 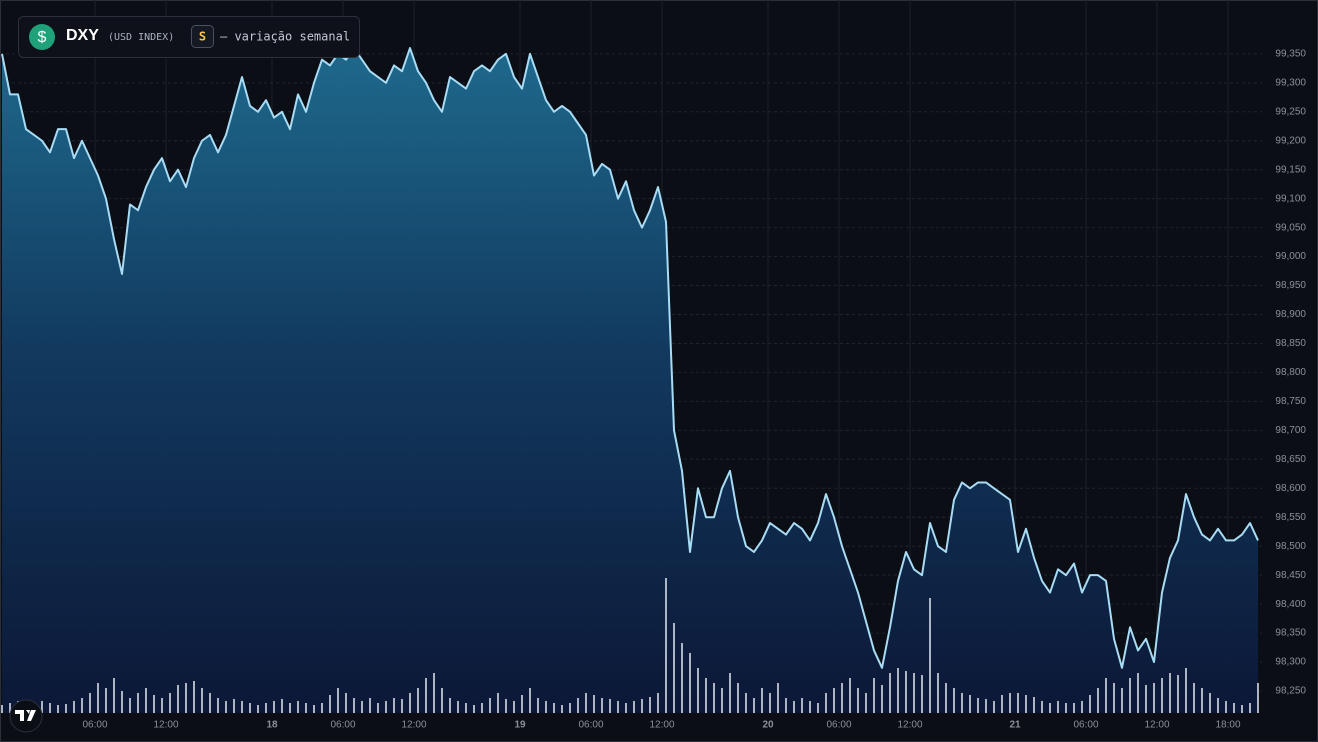 What do you see at coordinates (1290, 459) in the screenshot?
I see `y-tick-label: 98,650` at bounding box center [1290, 459].